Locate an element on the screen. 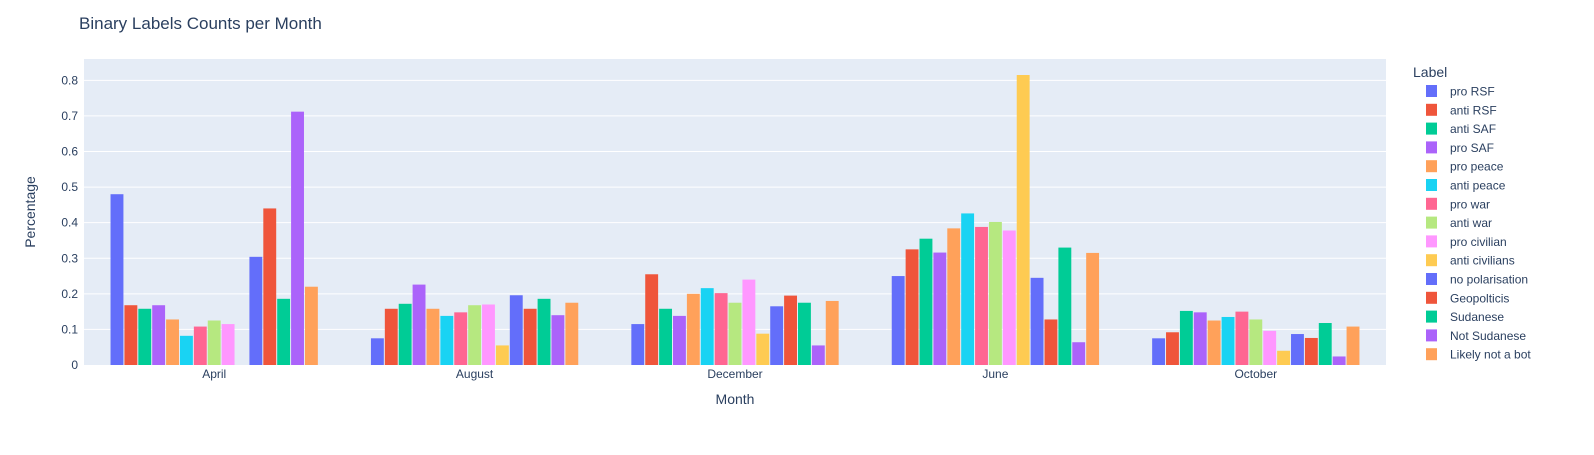  y-tick-label: 0.8 is located at coordinates (69, 80).